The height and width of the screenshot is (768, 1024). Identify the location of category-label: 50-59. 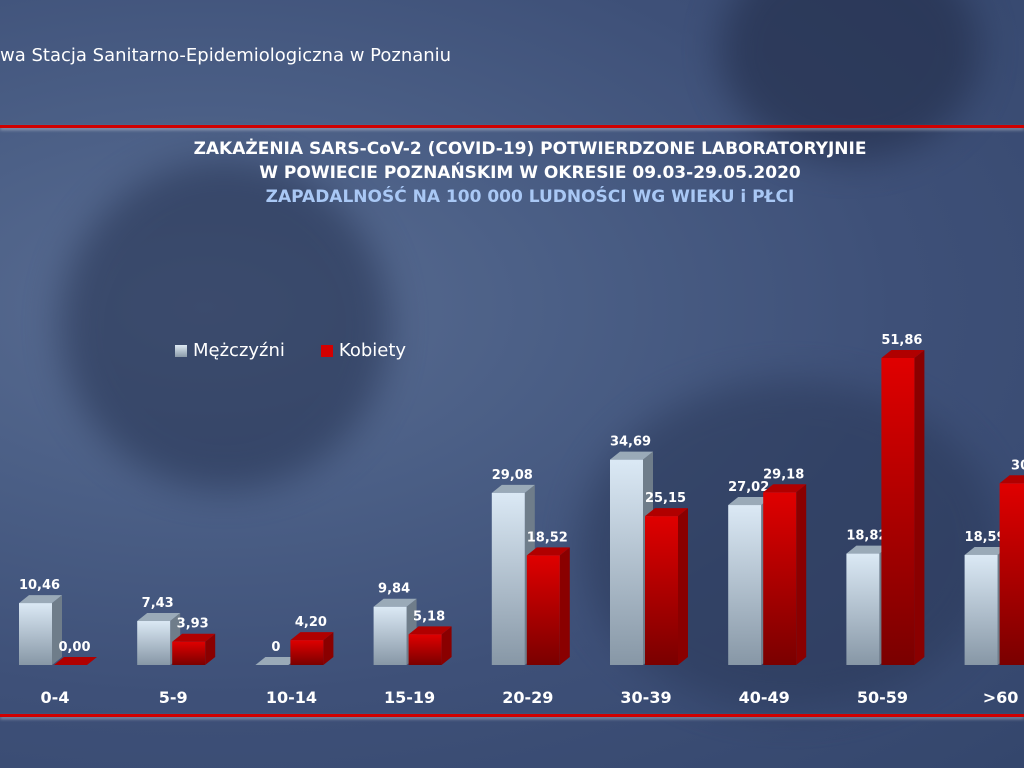
(882, 697).